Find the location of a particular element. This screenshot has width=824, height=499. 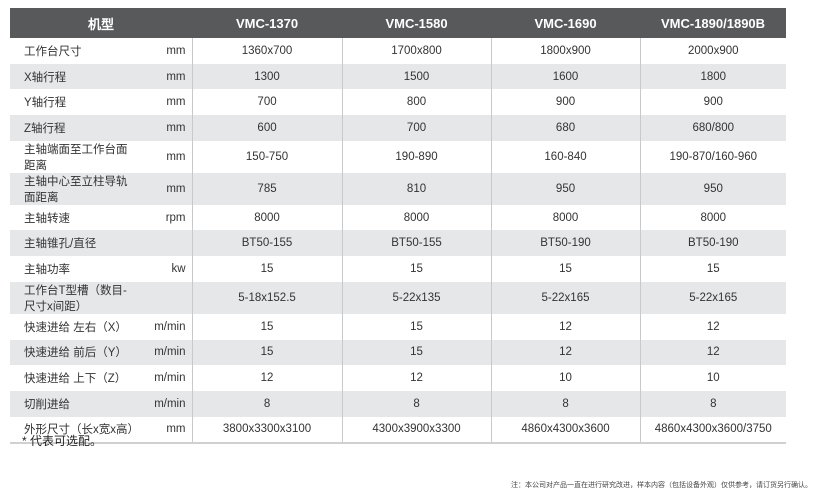

cell-value: 190-870/160-960 is located at coordinates (713, 156).